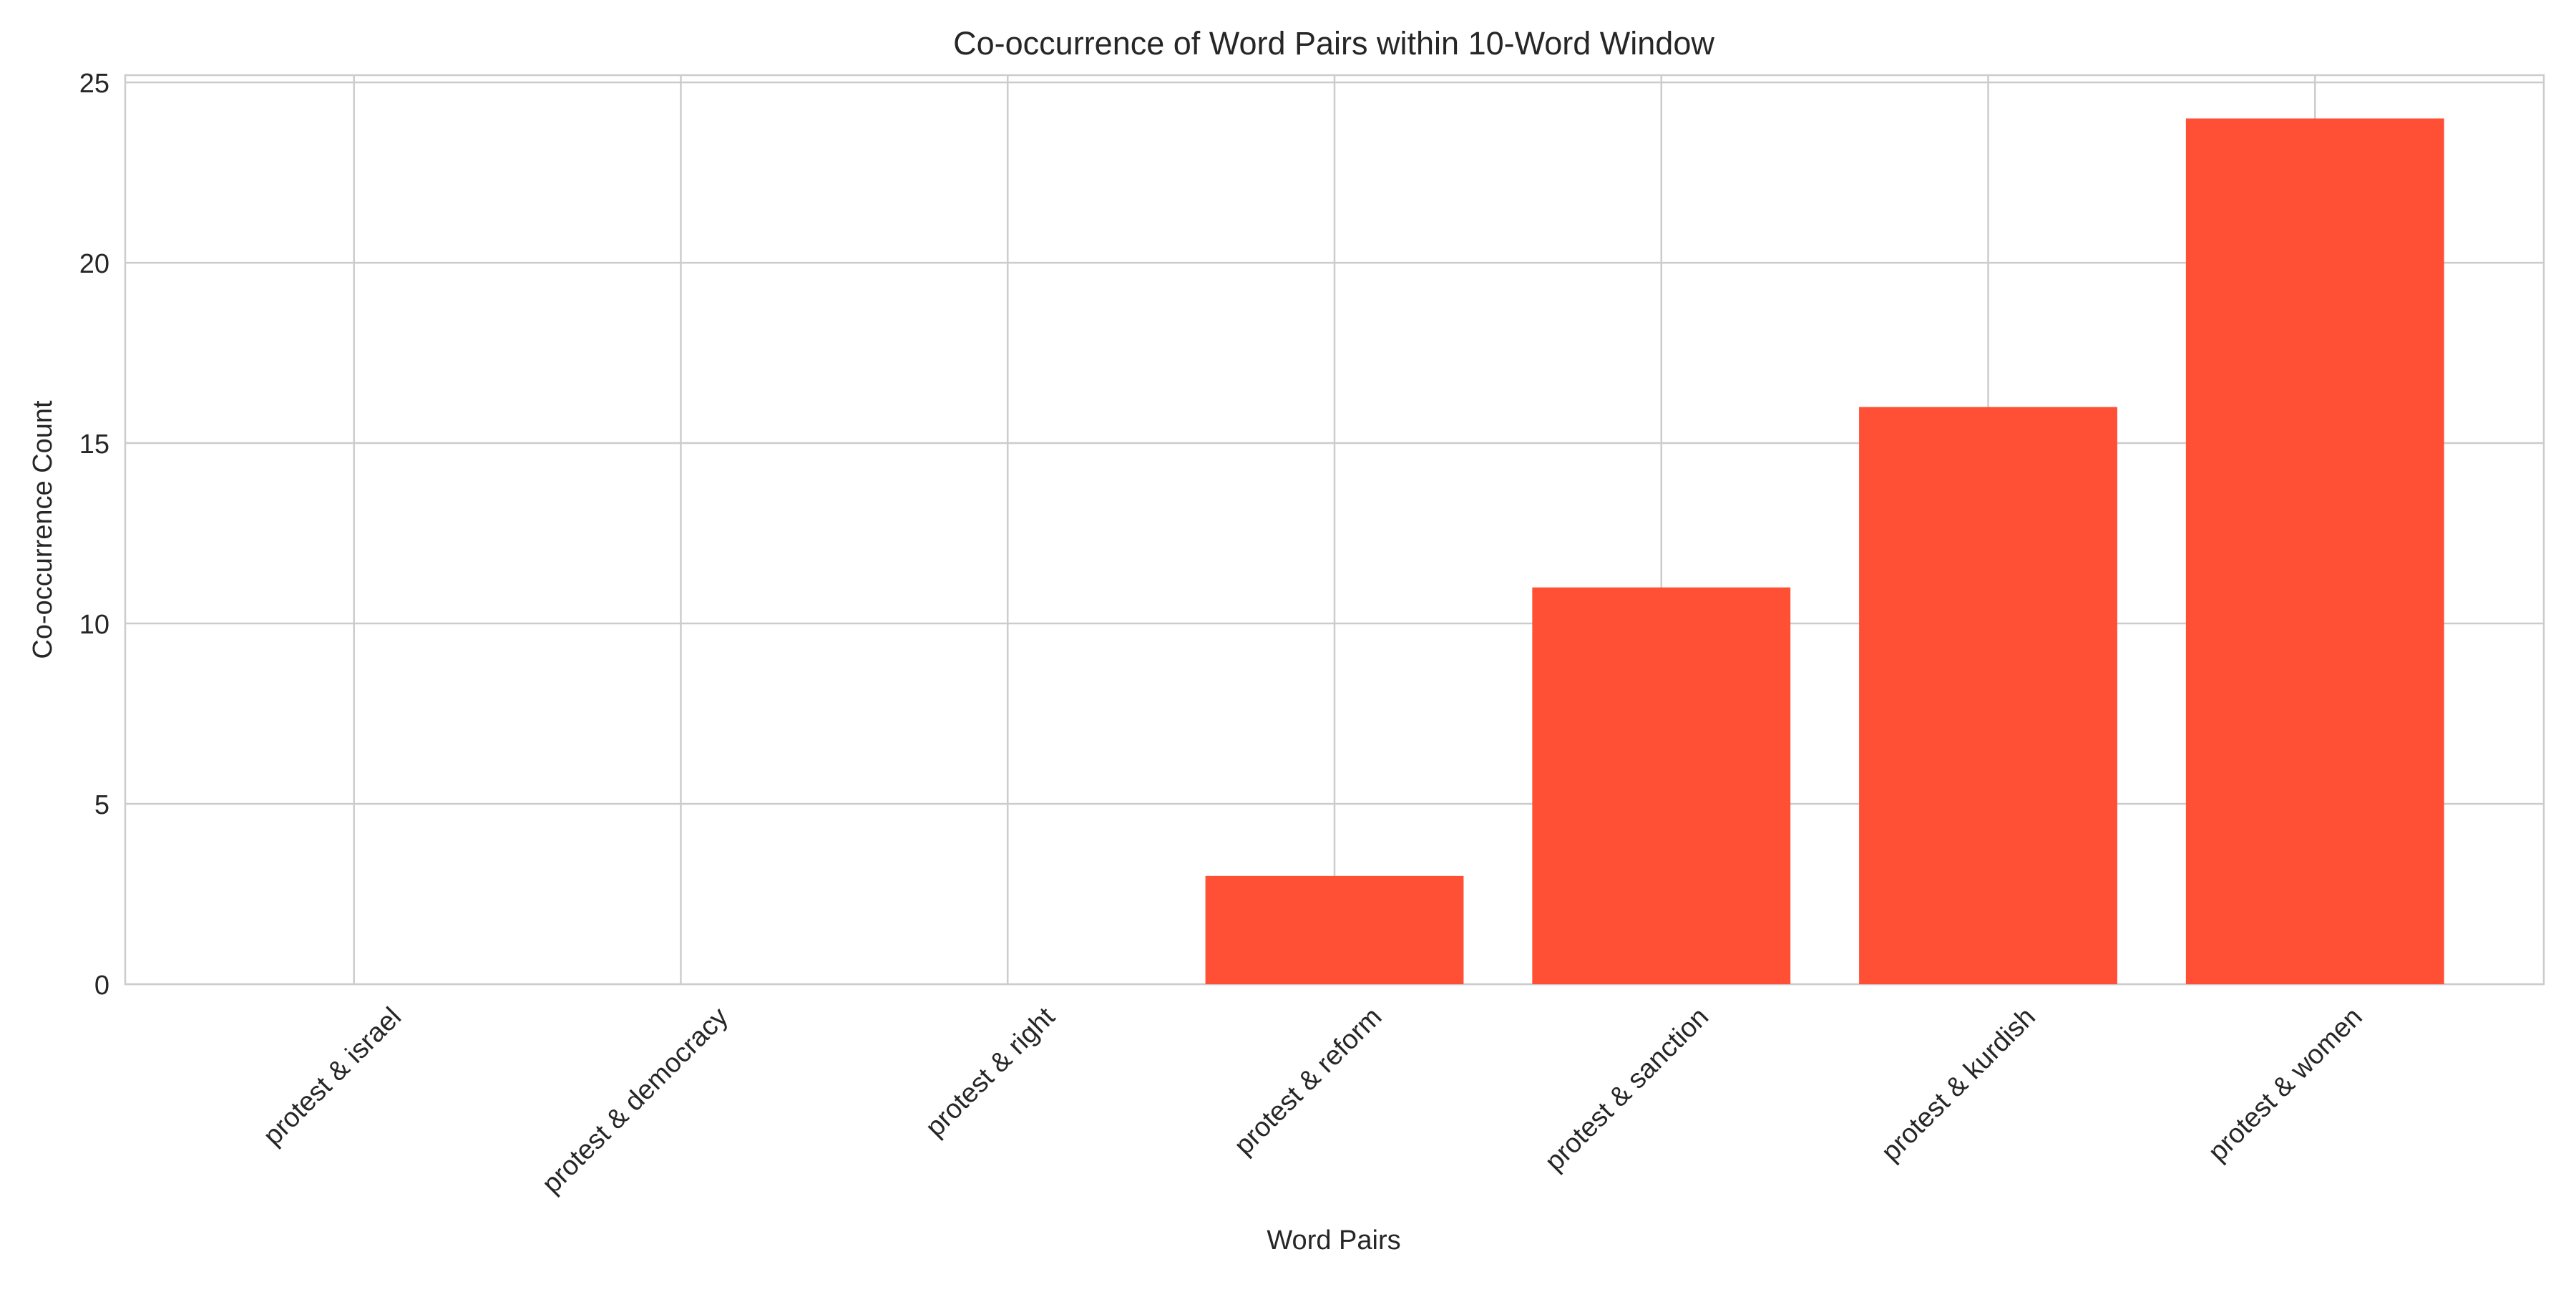 This screenshot has width=2576, height=1292. What do you see at coordinates (94, 264) in the screenshot?
I see `y-tick-label: 20` at bounding box center [94, 264].